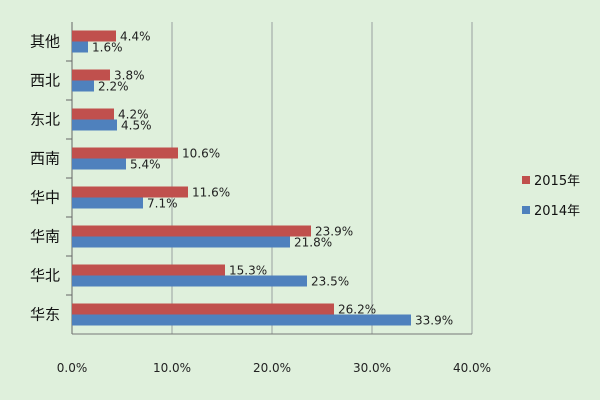 The height and width of the screenshot is (400, 600). Describe the element at coordinates (248, 271) in the screenshot. I see `data-label: 15.3%` at that location.